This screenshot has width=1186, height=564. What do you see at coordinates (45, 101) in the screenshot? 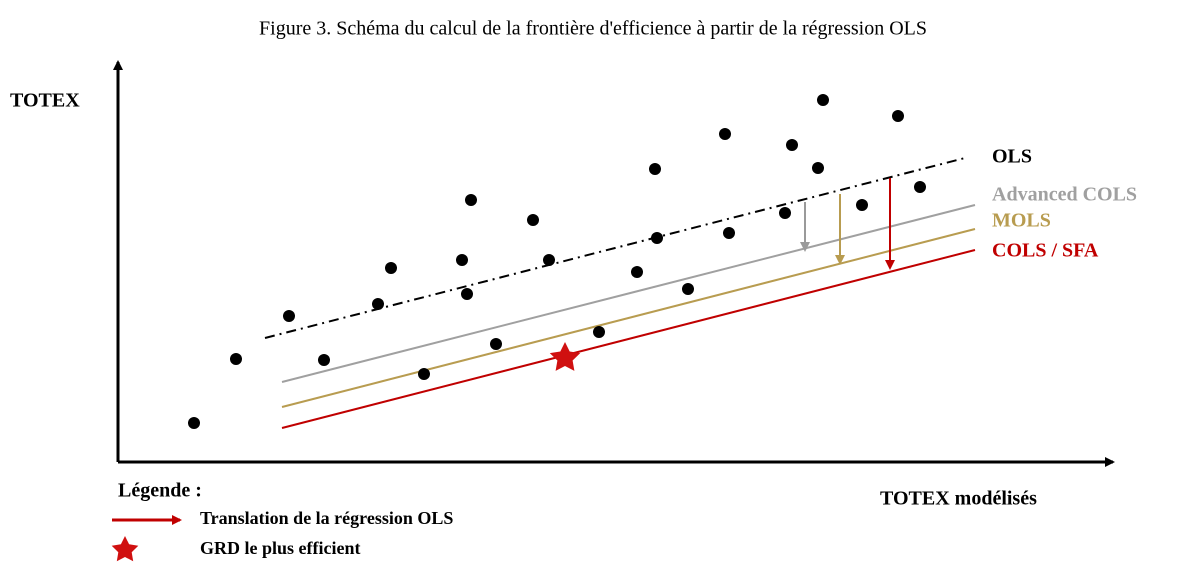
I see `y-axis-label: TOTEX` at bounding box center [45, 101].